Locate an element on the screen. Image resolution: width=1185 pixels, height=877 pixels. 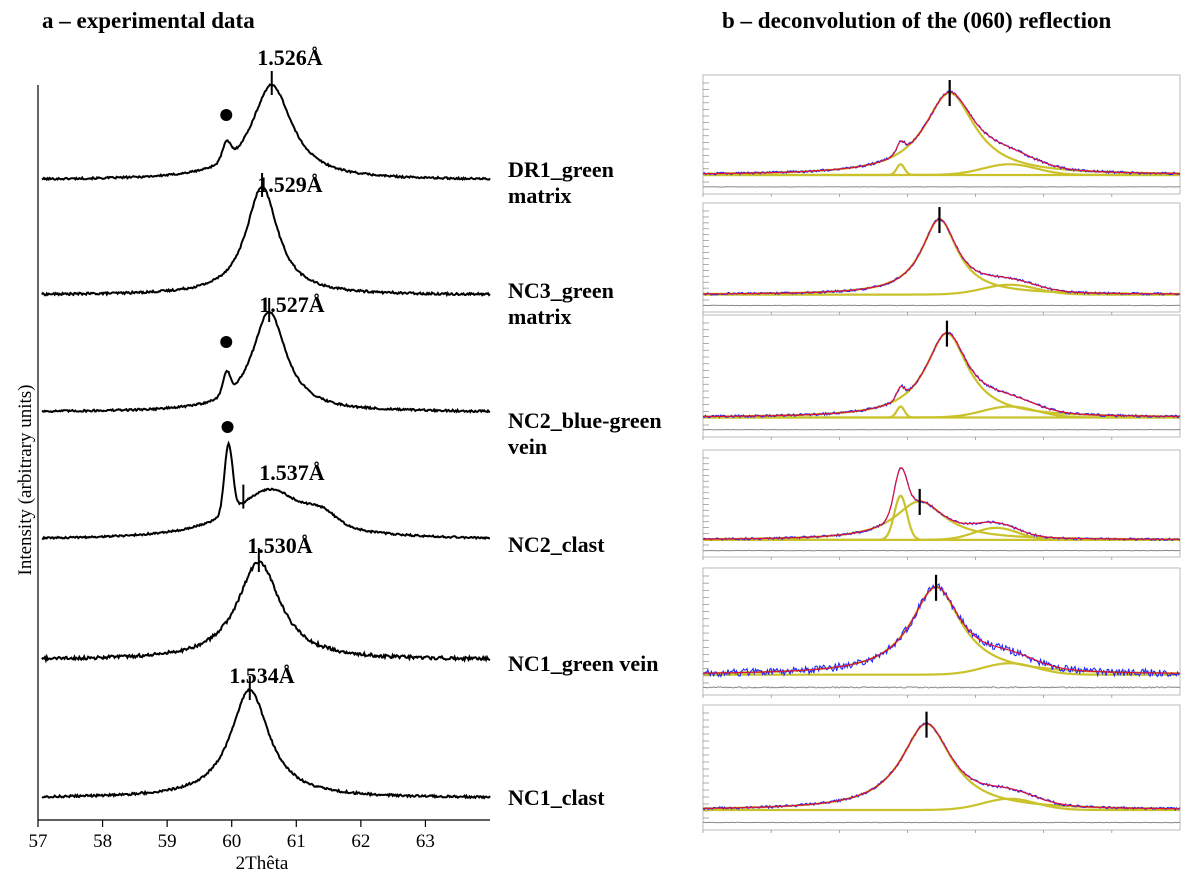
series-2: 1.527Å is located at coordinates (266, 353).